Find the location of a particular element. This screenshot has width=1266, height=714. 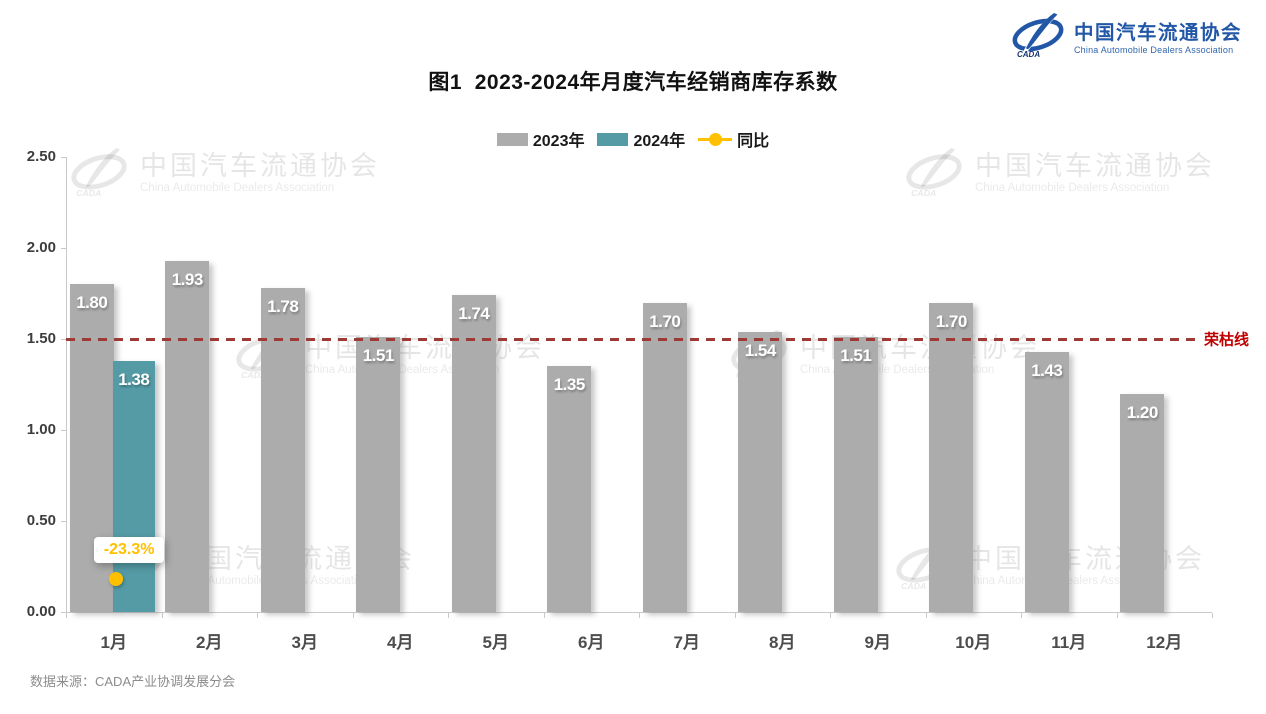

legend-item-2023年: 2023年 is located at coordinates (540, 139).